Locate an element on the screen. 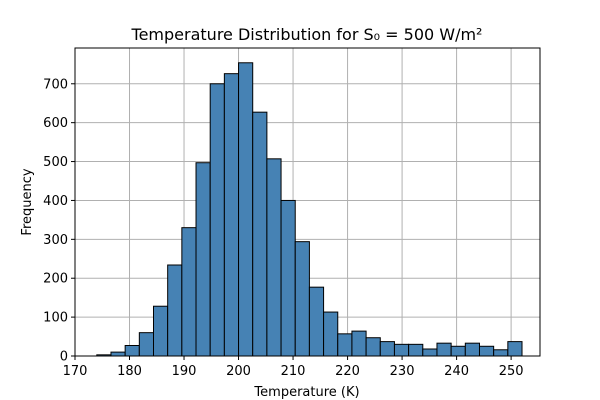 The height and width of the screenshot is (400, 600). x-tick-label: 250 is located at coordinates (511, 371).